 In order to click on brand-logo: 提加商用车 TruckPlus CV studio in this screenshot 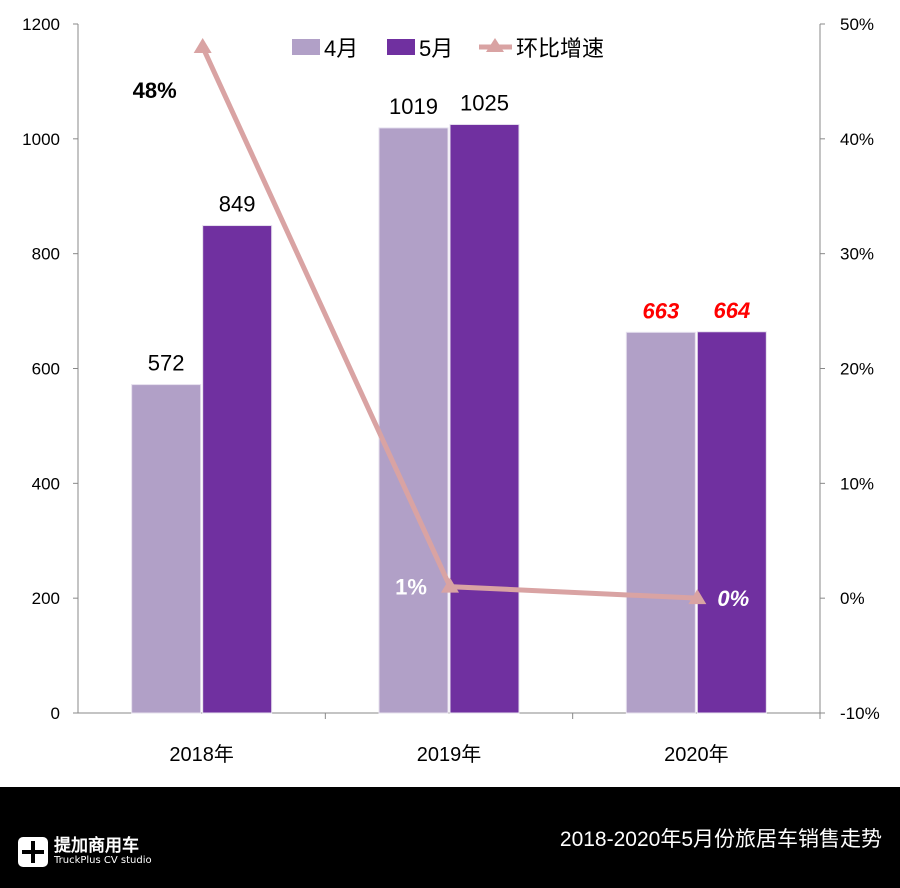, I will do `click(85, 852)`.